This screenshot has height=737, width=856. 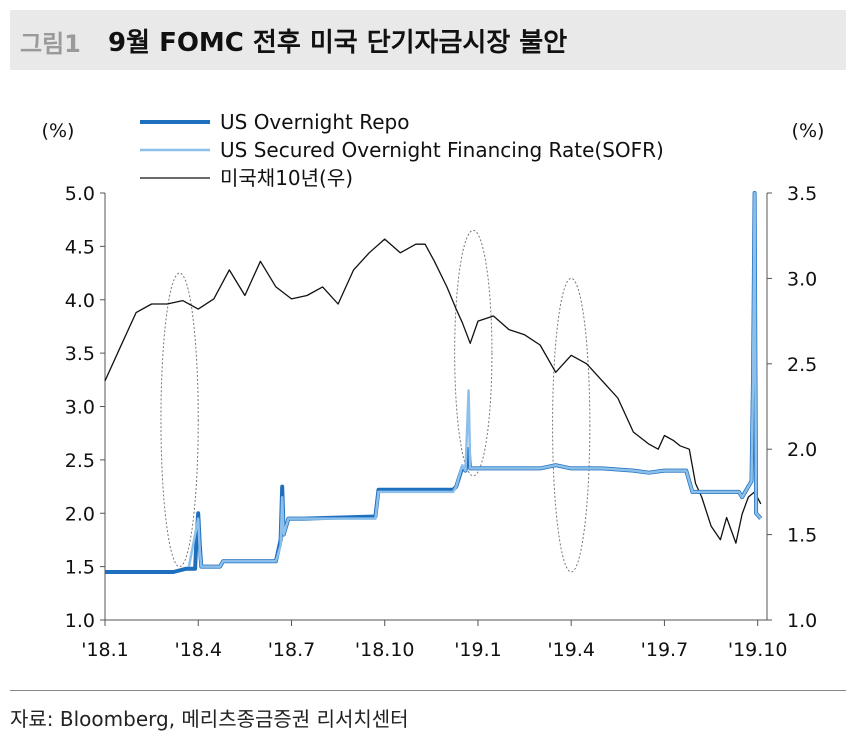 I want to click on legend-label: US Overnight Repo, so click(x=314, y=122).